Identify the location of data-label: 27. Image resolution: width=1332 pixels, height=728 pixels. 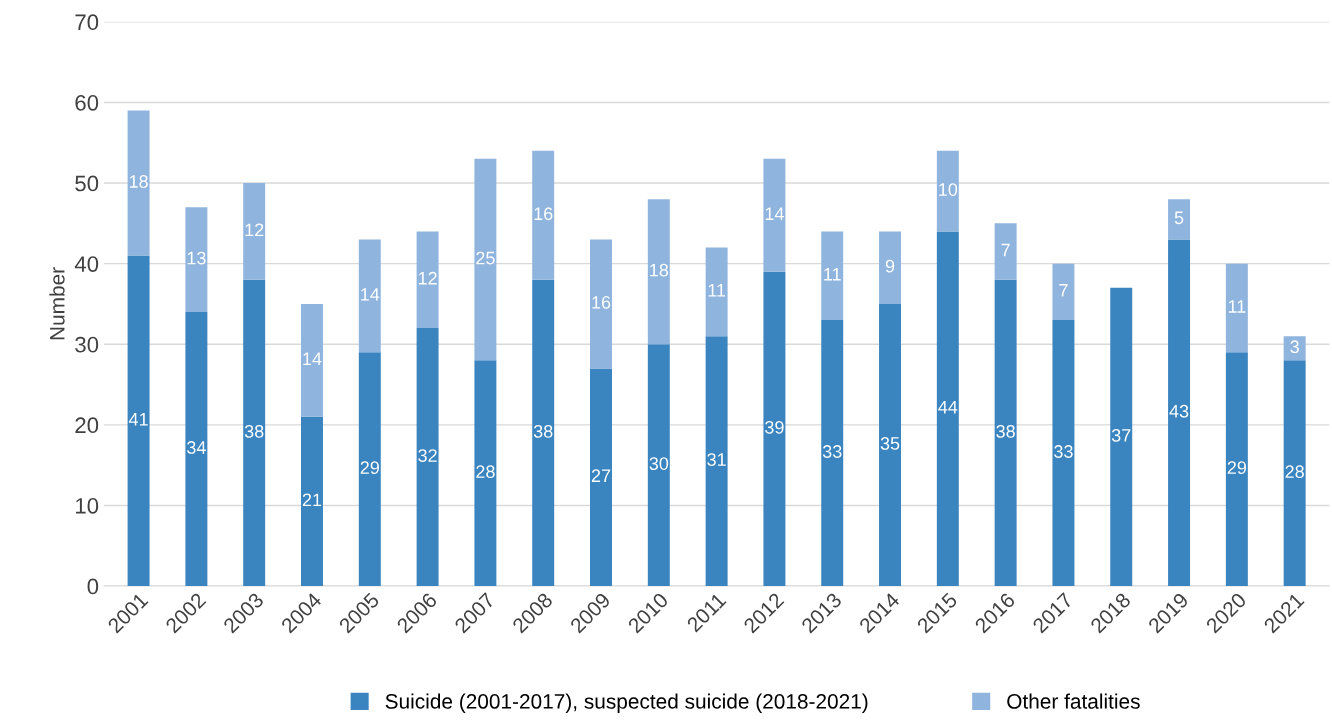
(601, 475).